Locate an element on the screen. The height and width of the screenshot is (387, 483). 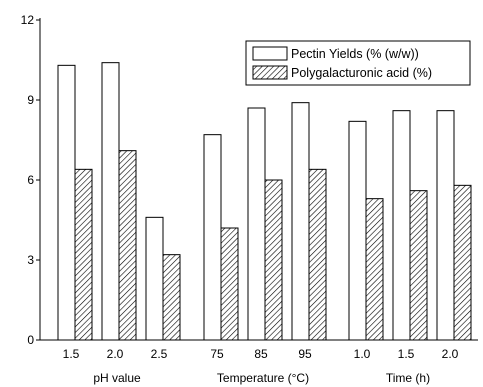
y-tick-label: 6 is located at coordinates (30, 180).